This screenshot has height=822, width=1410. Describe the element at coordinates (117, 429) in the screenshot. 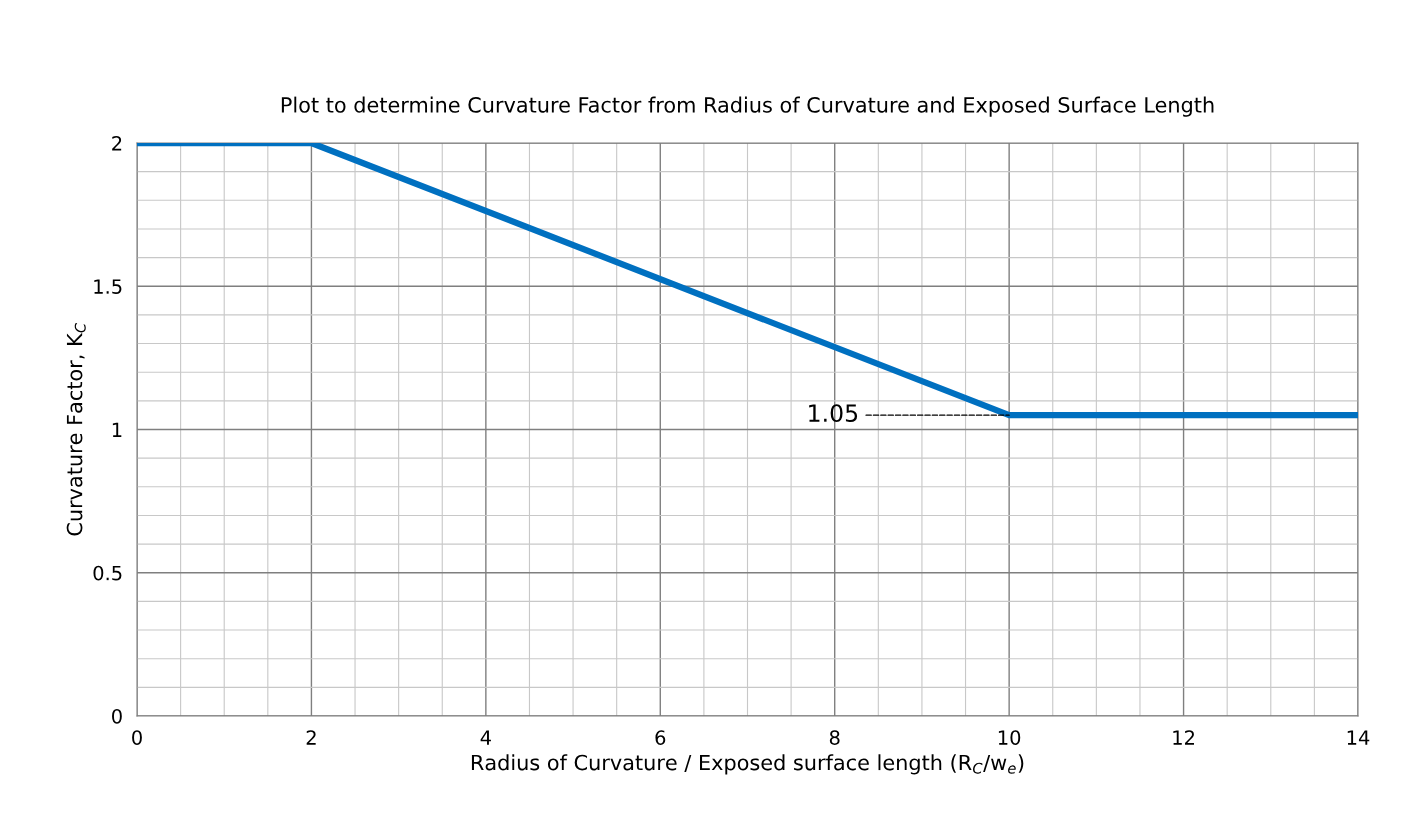

I see `y-tick-label: 1` at that location.